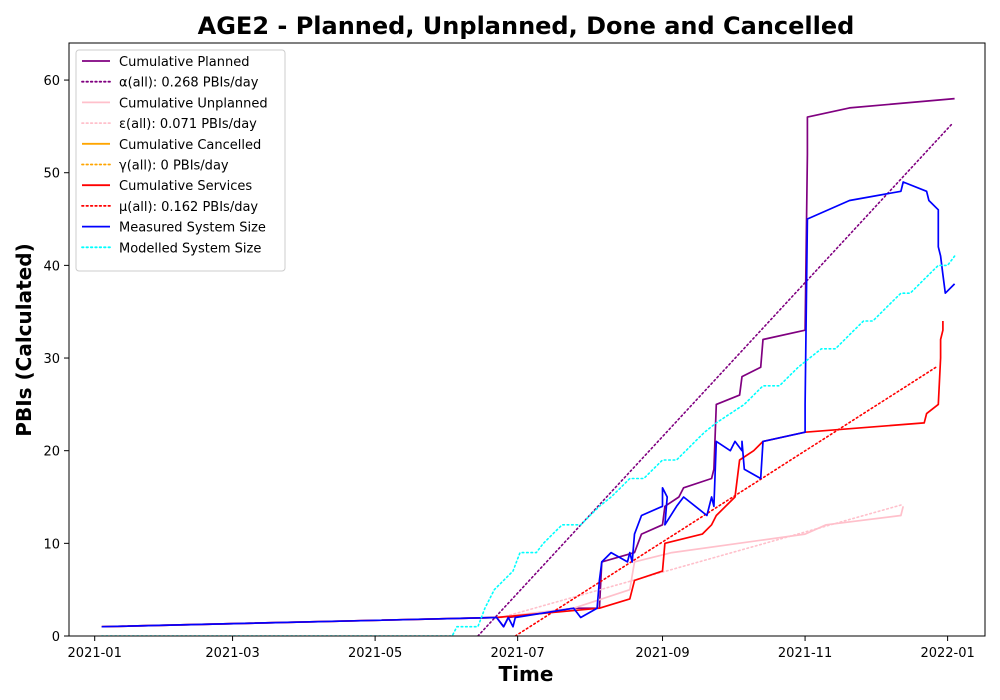 The image size is (1000, 700). I want to click on x-axis-label: Time, so click(526, 674).